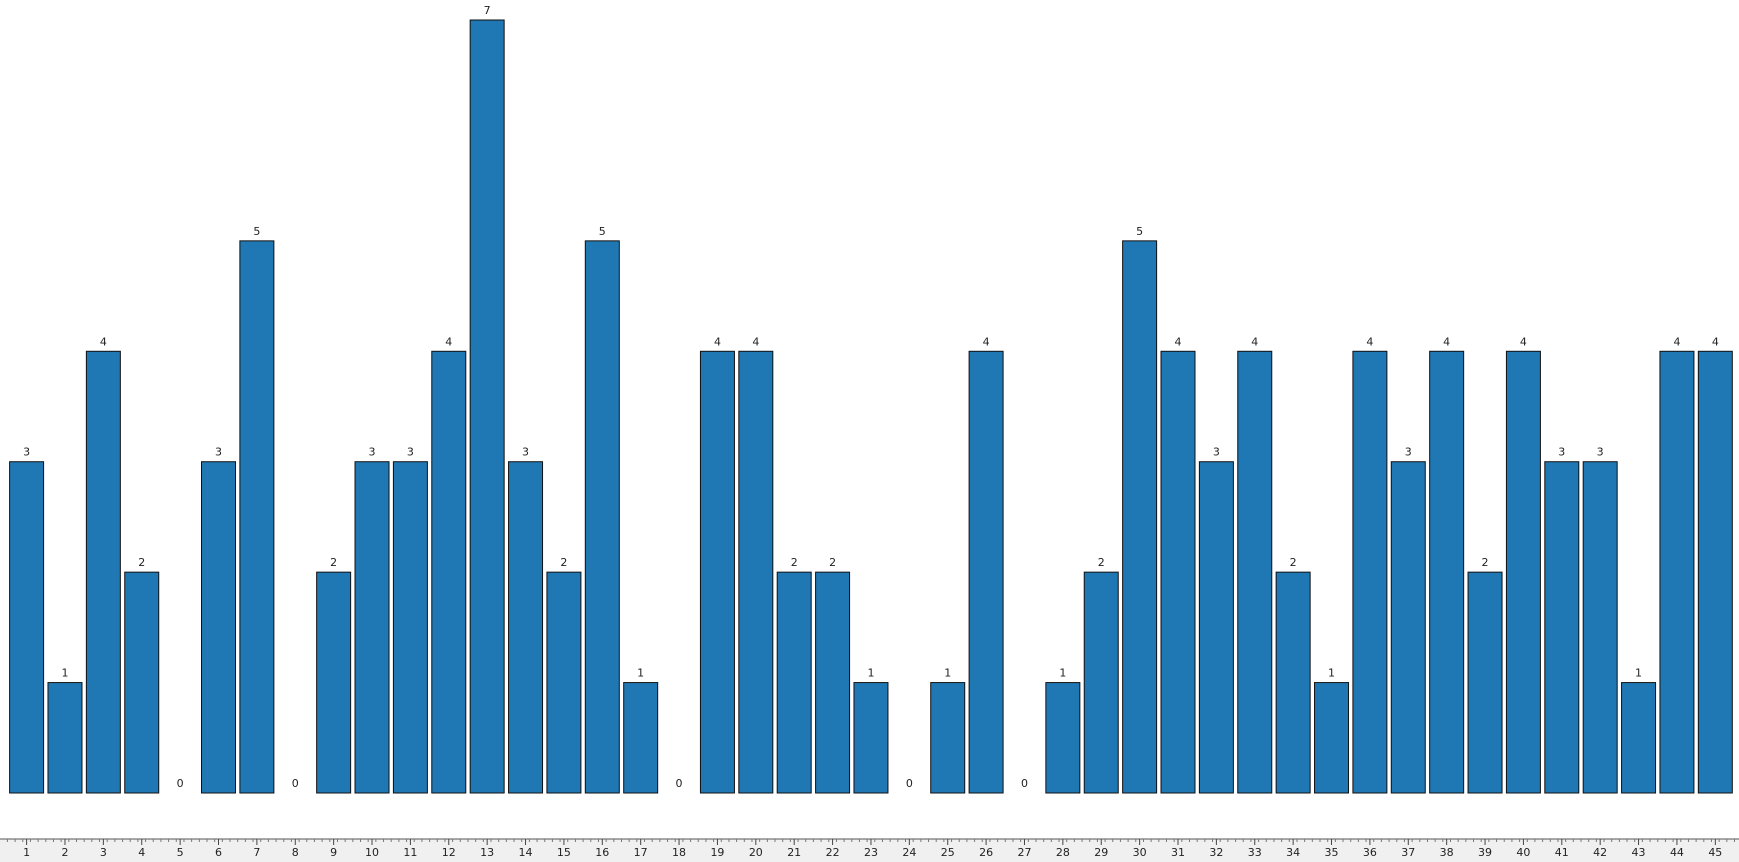 The image size is (1739, 862). I want to click on x-tick-label: 9, so click(333, 852).